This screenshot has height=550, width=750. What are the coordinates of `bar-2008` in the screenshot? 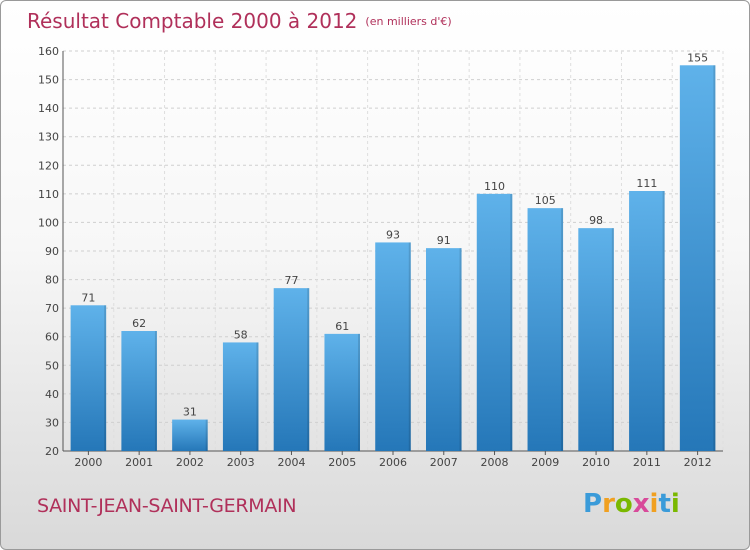 It's located at (494, 322).